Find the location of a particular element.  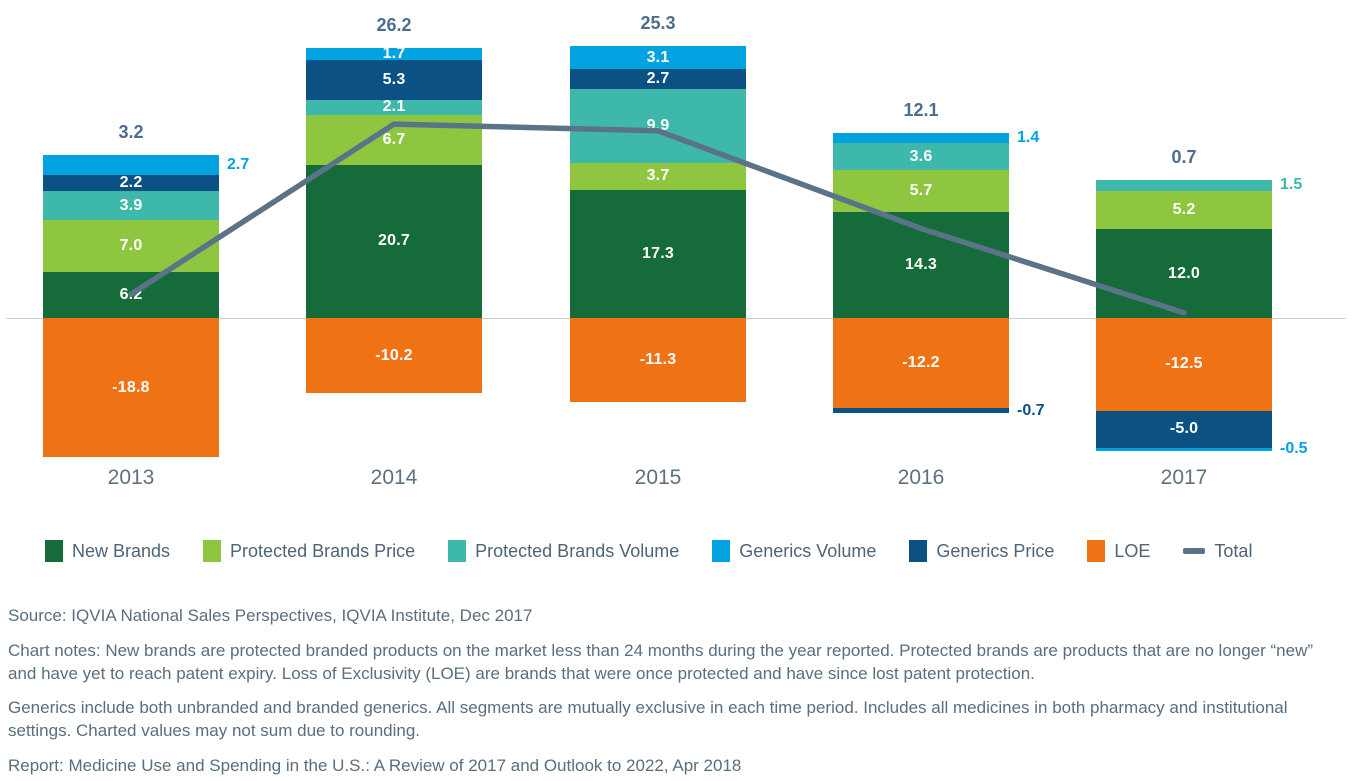

segment-generics-price-2014: 5.3 is located at coordinates (394, 80).